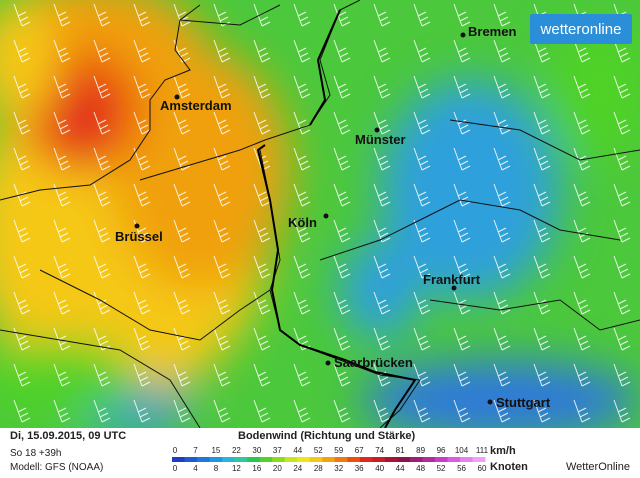  What do you see at coordinates (461, 468) in the screenshot?
I see `knots-label: 56` at bounding box center [461, 468].